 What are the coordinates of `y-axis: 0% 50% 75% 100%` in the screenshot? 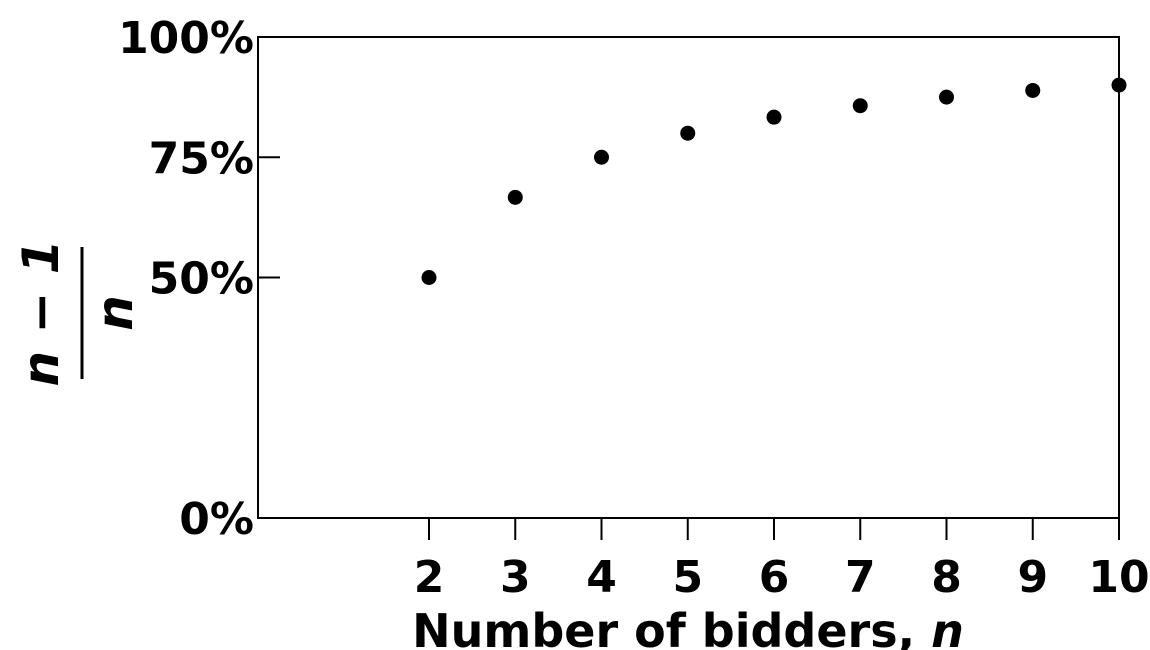 It's located at (199, 279).